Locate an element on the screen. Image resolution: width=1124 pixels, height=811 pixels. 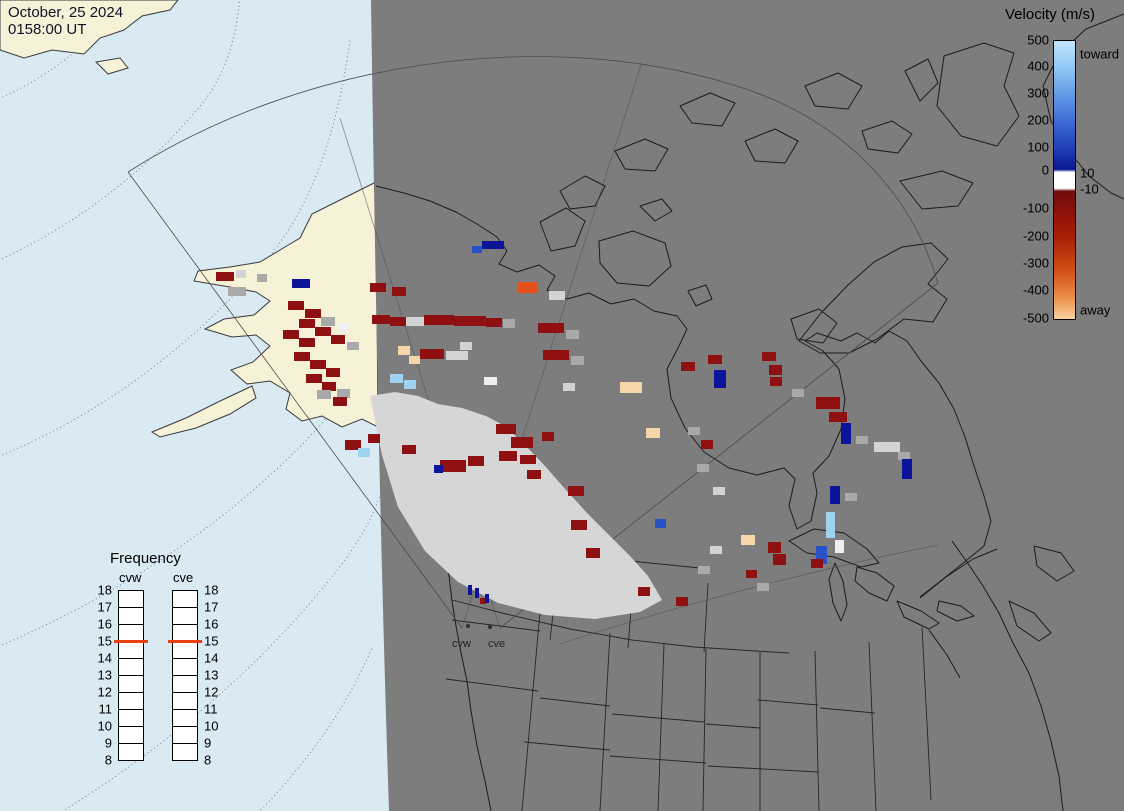
frequency-tick-label: 18 is located at coordinates (104, 590).